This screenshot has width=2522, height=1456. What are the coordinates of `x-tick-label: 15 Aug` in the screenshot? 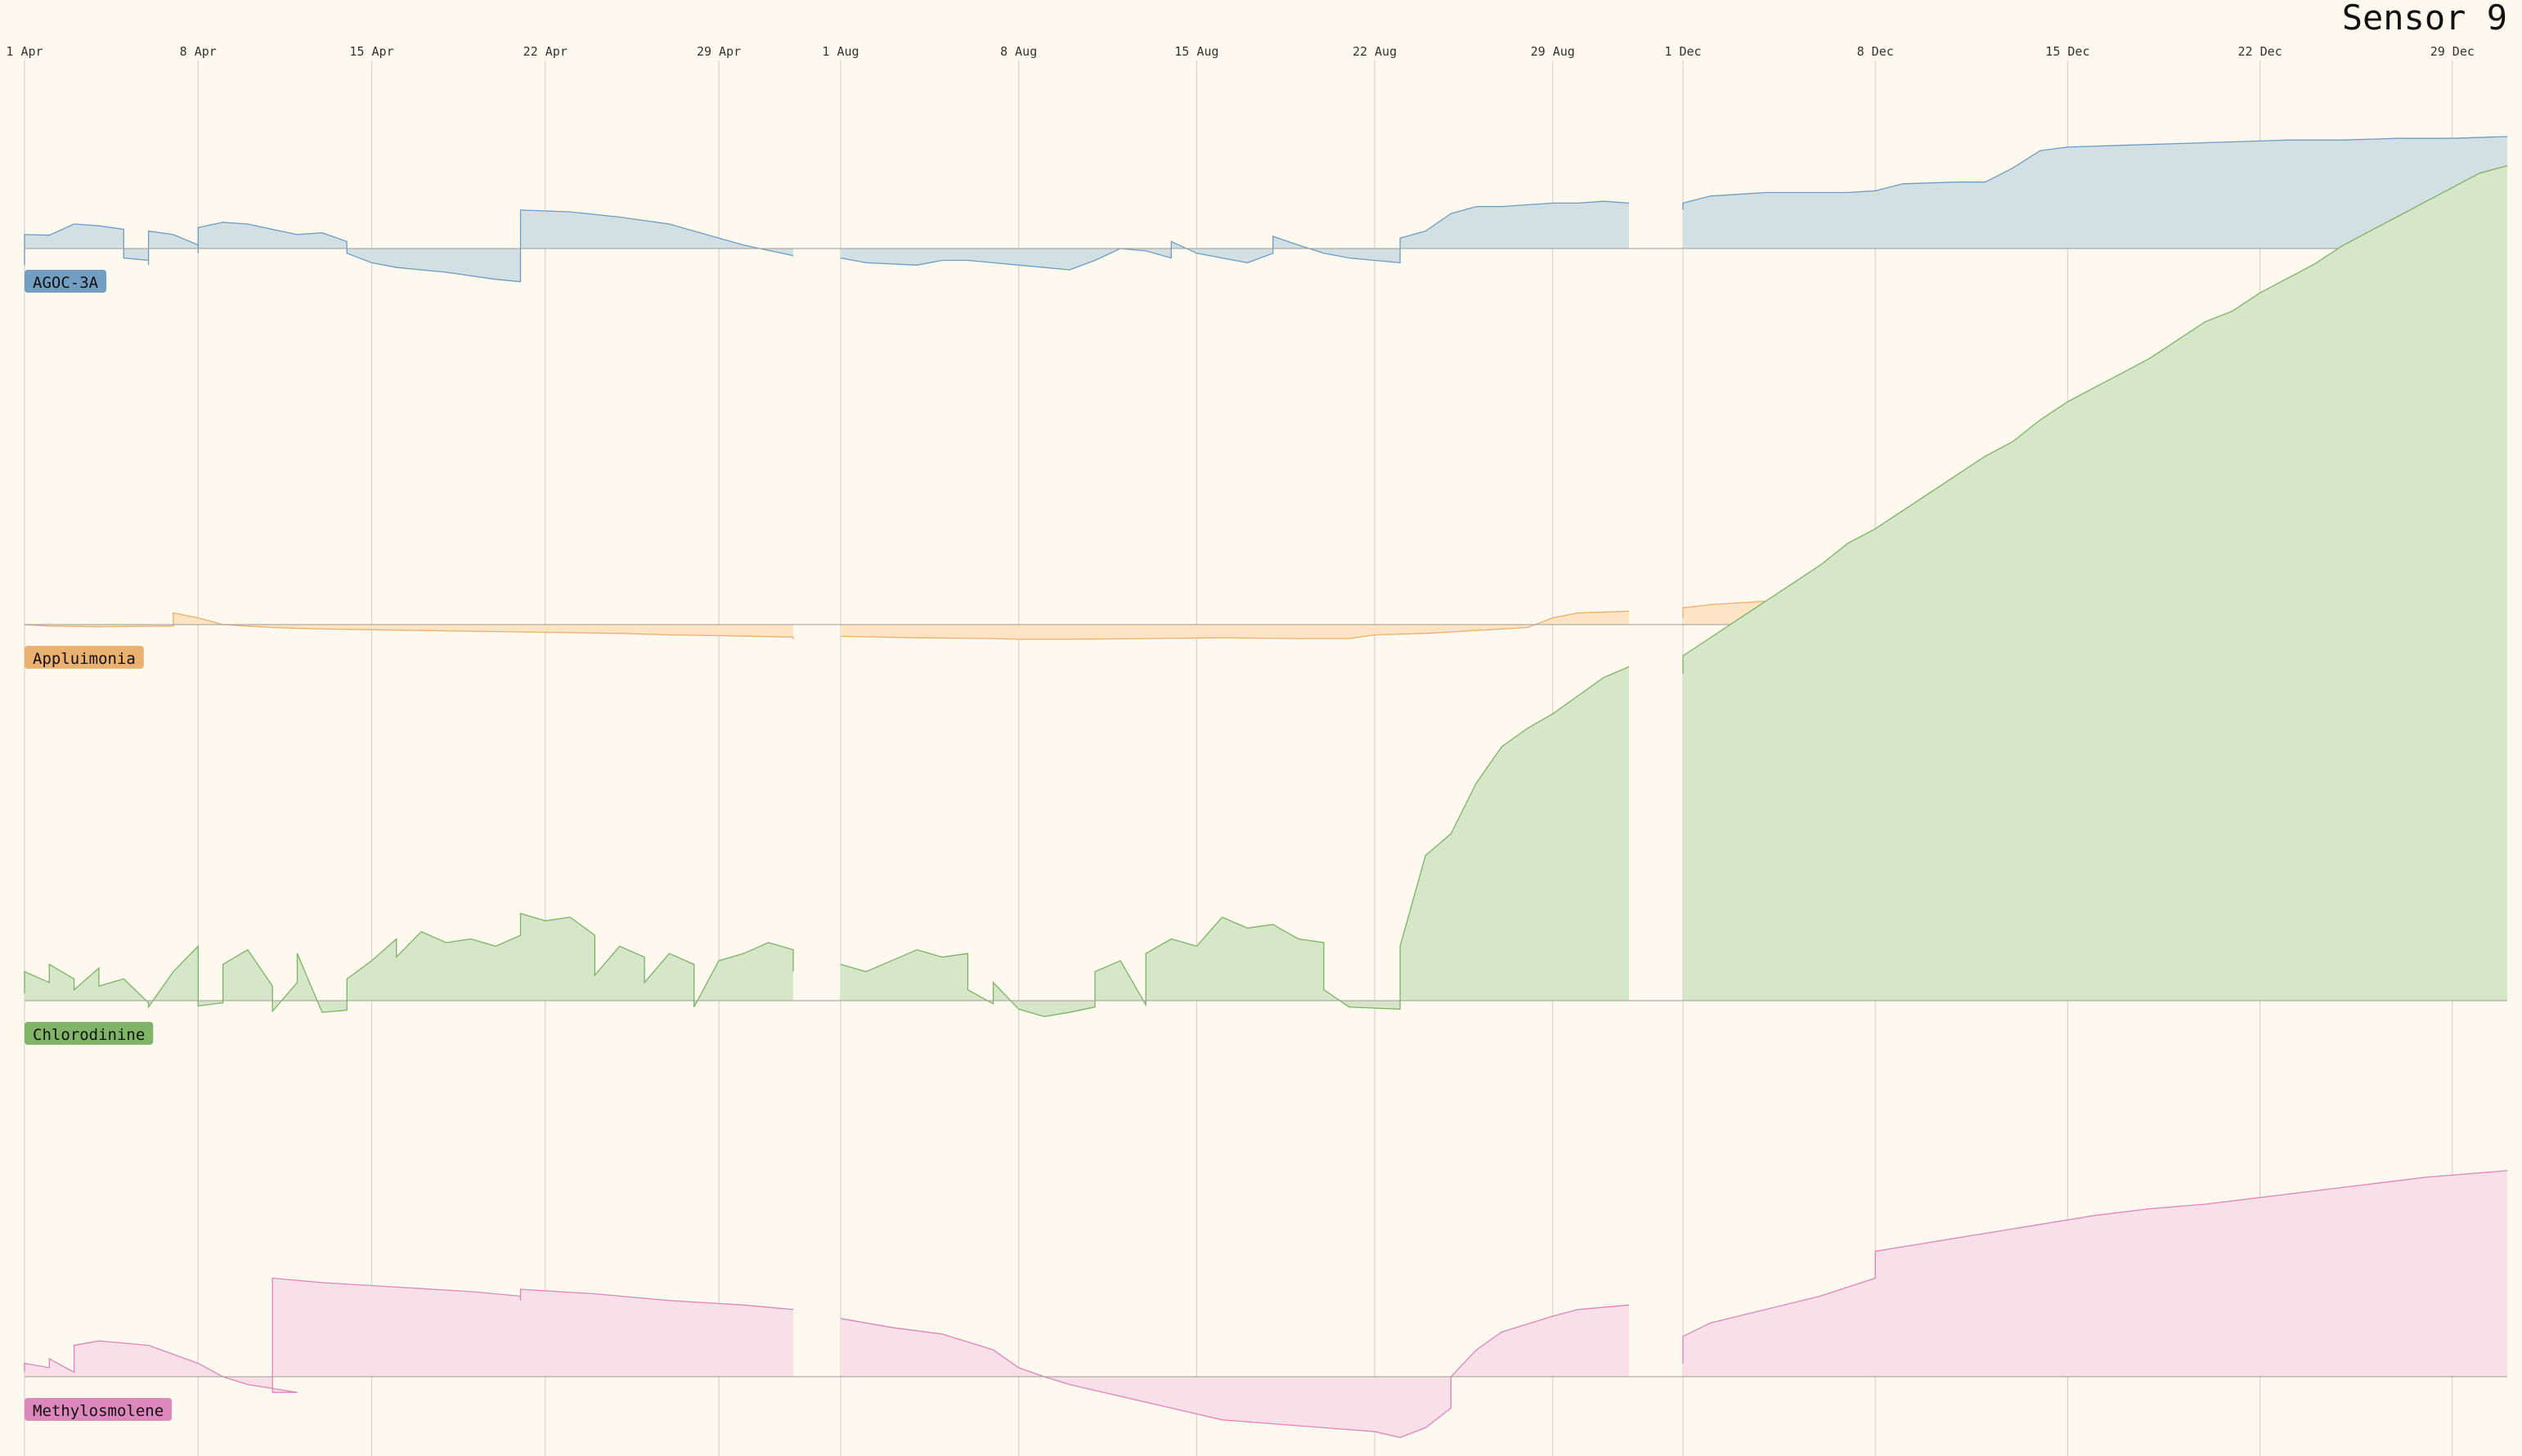 It's located at (1196, 52).